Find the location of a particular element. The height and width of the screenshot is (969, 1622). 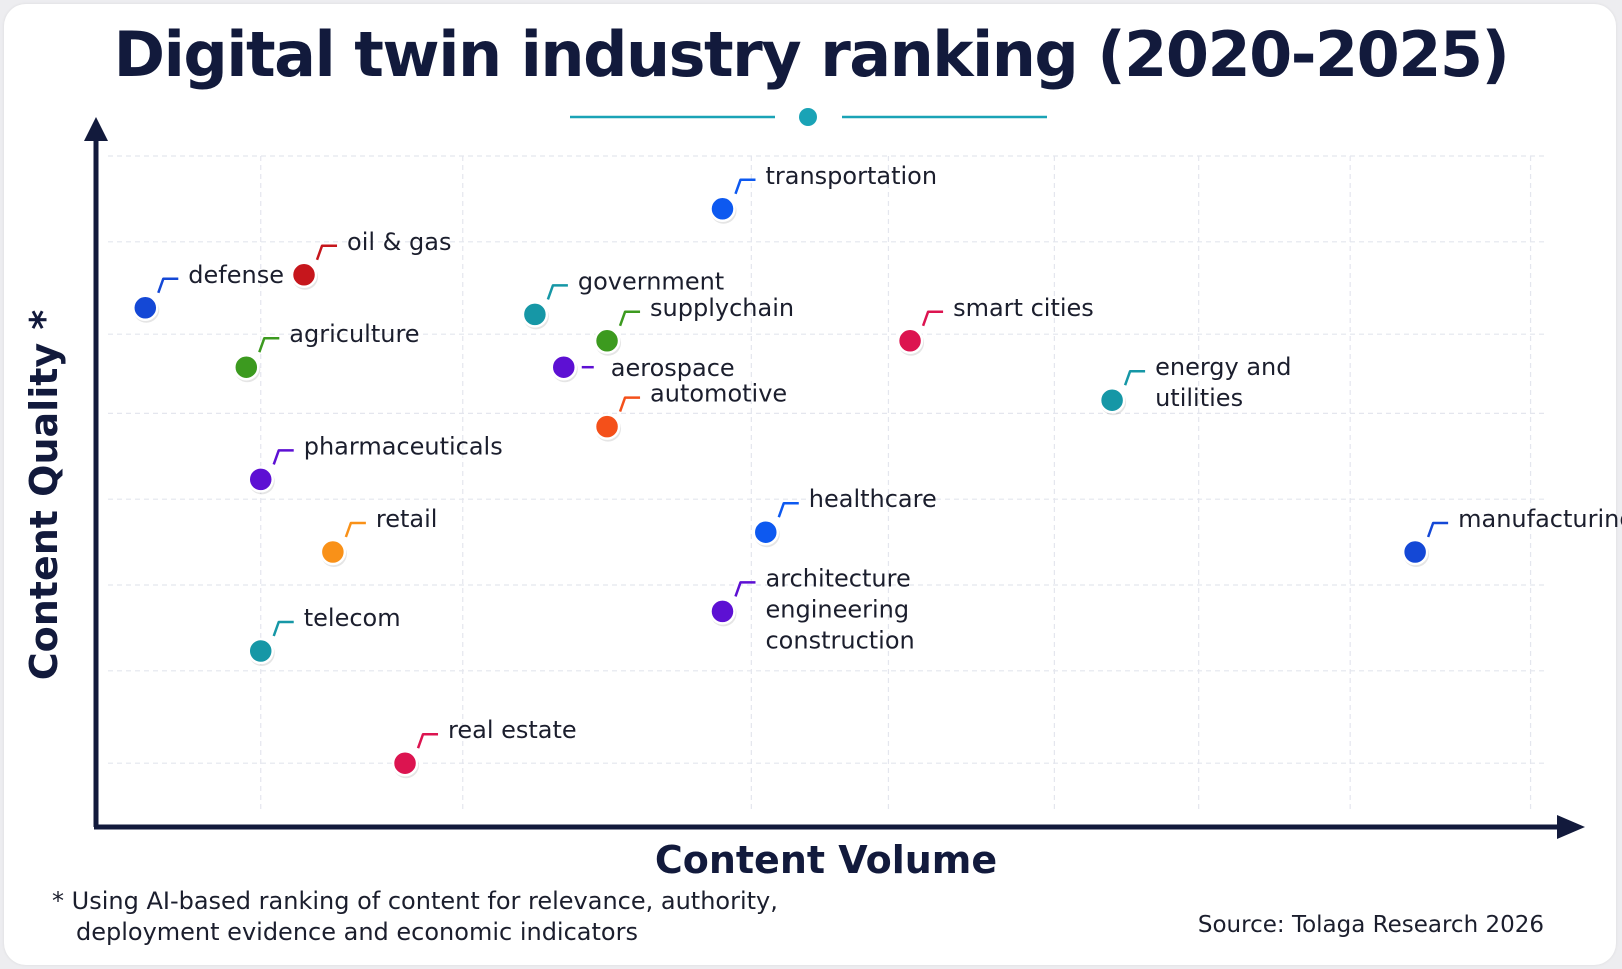

point-label-line: utilities is located at coordinates (1199, 398).